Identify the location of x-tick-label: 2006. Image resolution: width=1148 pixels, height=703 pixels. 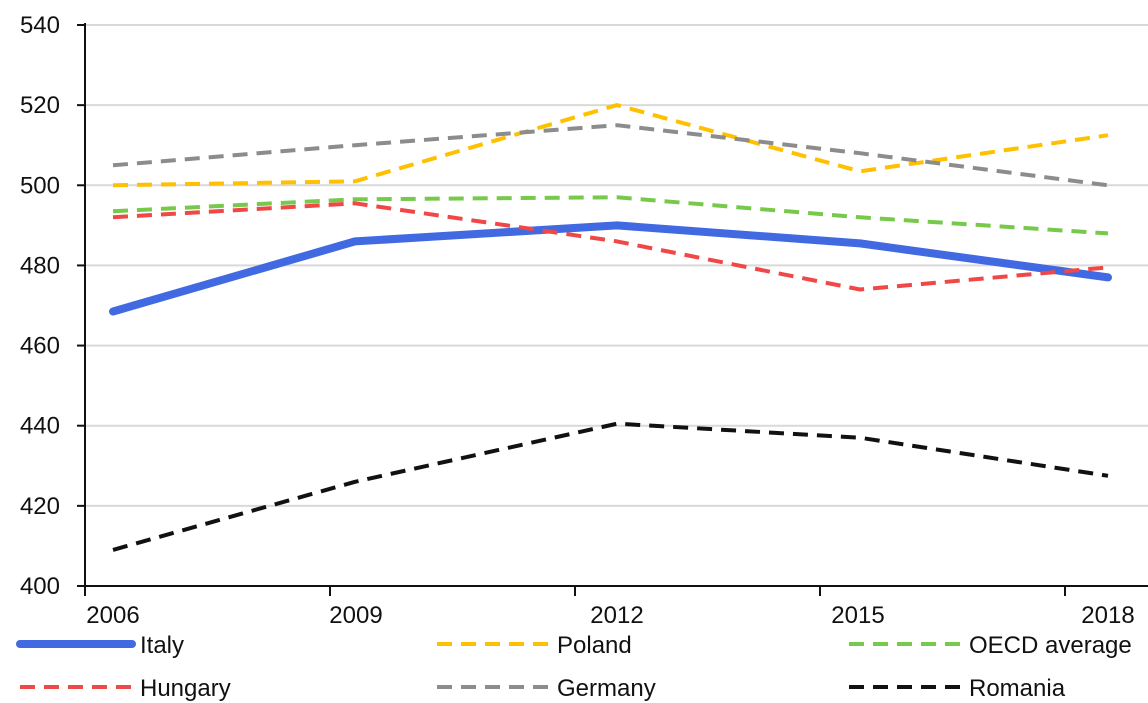
(112, 615).